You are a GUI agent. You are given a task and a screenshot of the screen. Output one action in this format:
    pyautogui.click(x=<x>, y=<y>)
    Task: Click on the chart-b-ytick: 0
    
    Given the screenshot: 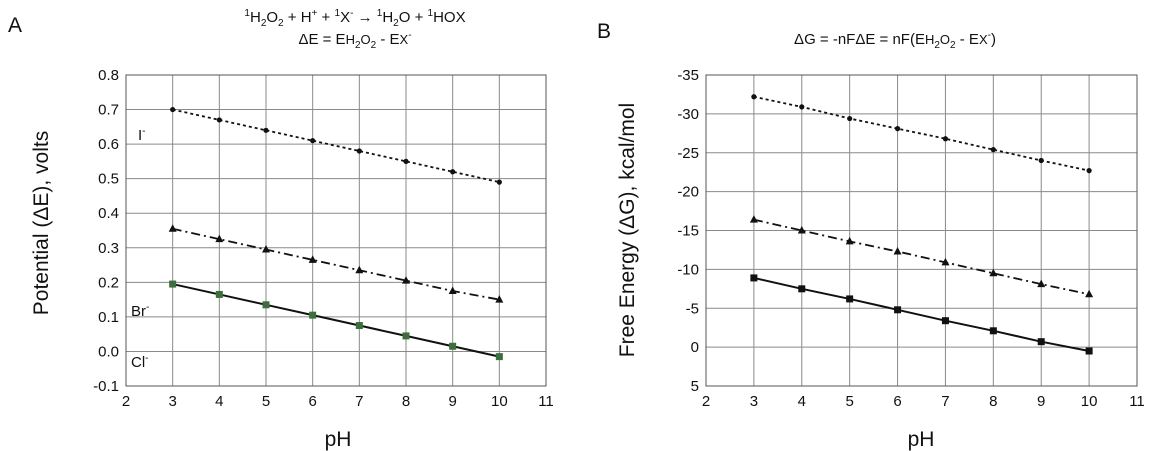 What is the action you would take?
    pyautogui.click(x=695, y=347)
    